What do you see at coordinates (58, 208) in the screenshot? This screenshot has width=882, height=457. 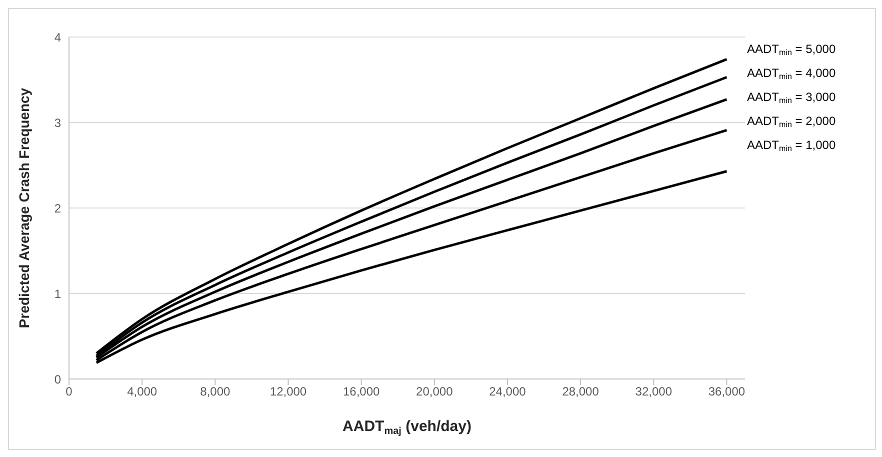 I see `y-tick-label: 2` at bounding box center [58, 208].